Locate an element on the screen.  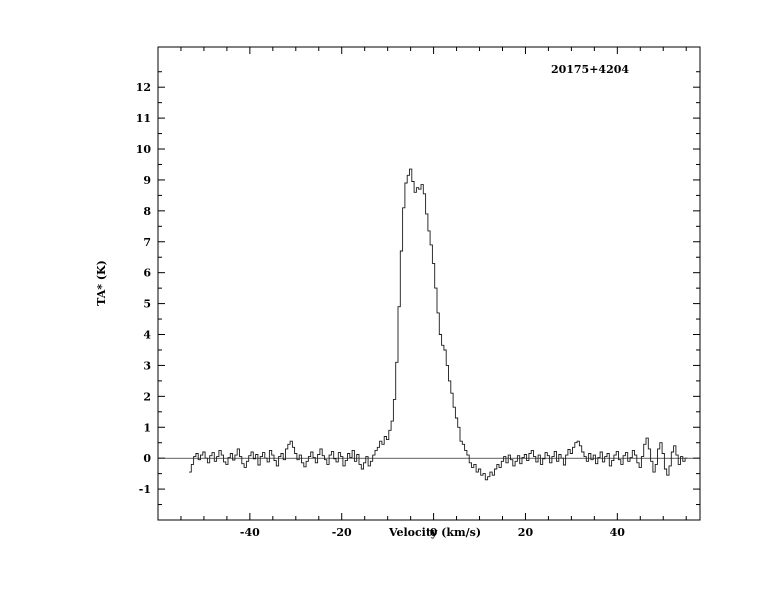
source-title: 20175+4204 is located at coordinates (590, 69).